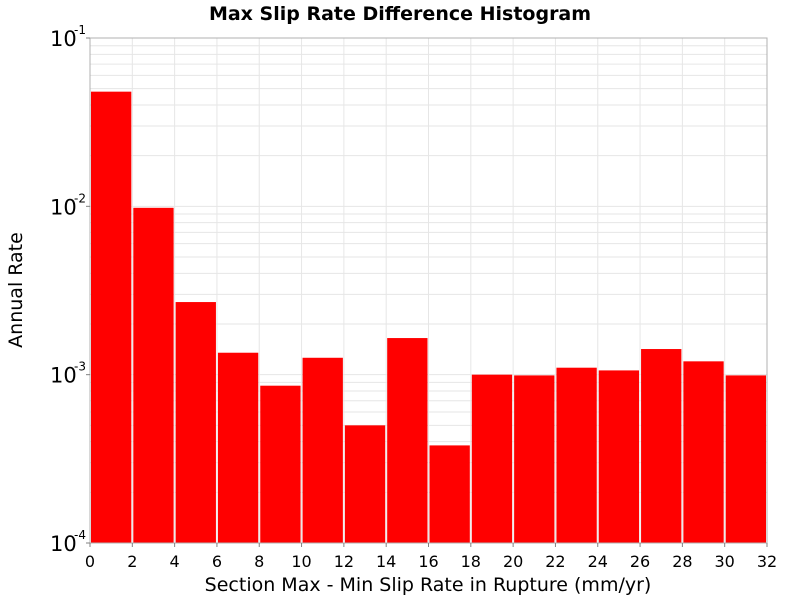  Describe the element at coordinates (598, 561) in the screenshot. I see `x-tick-label: 24` at that location.